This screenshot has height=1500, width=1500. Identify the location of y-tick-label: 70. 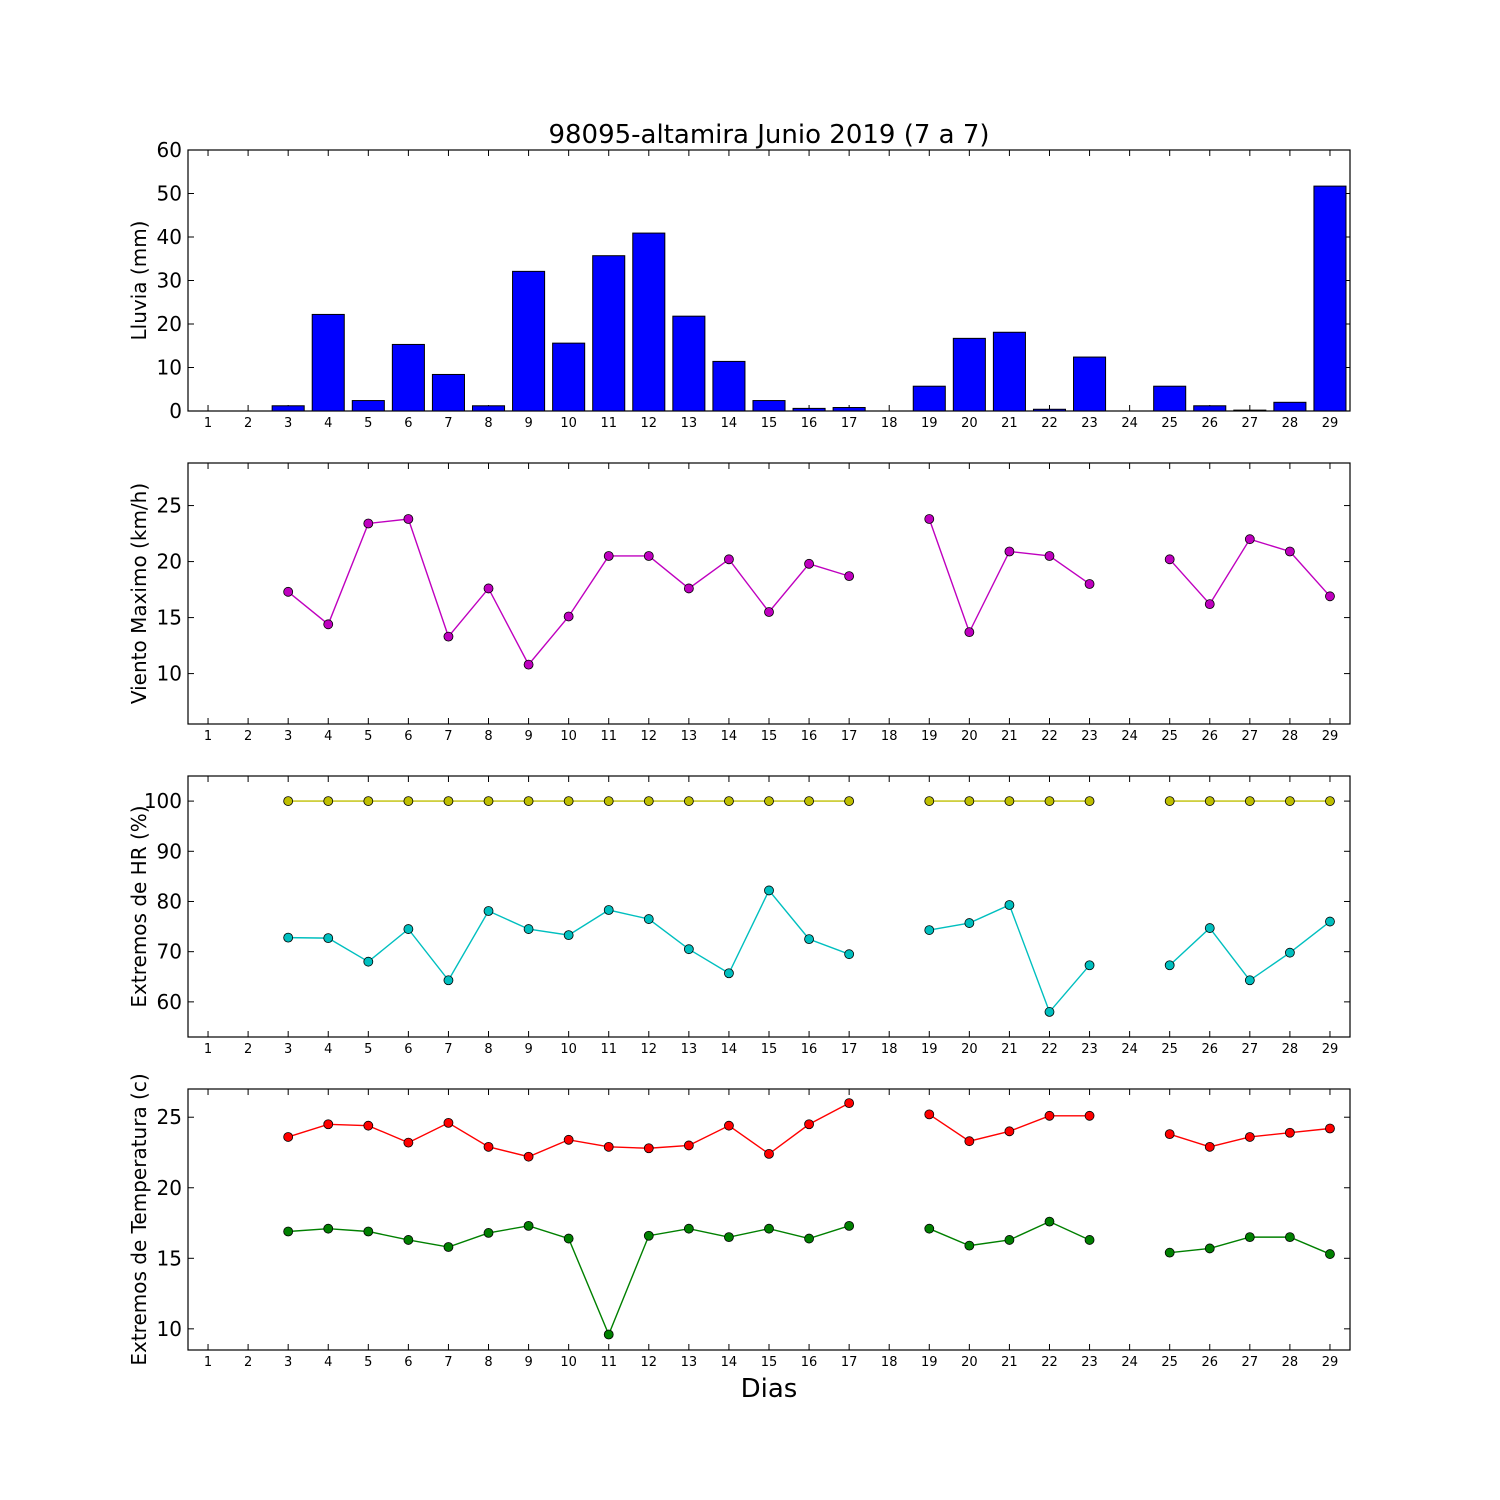
(169, 952).